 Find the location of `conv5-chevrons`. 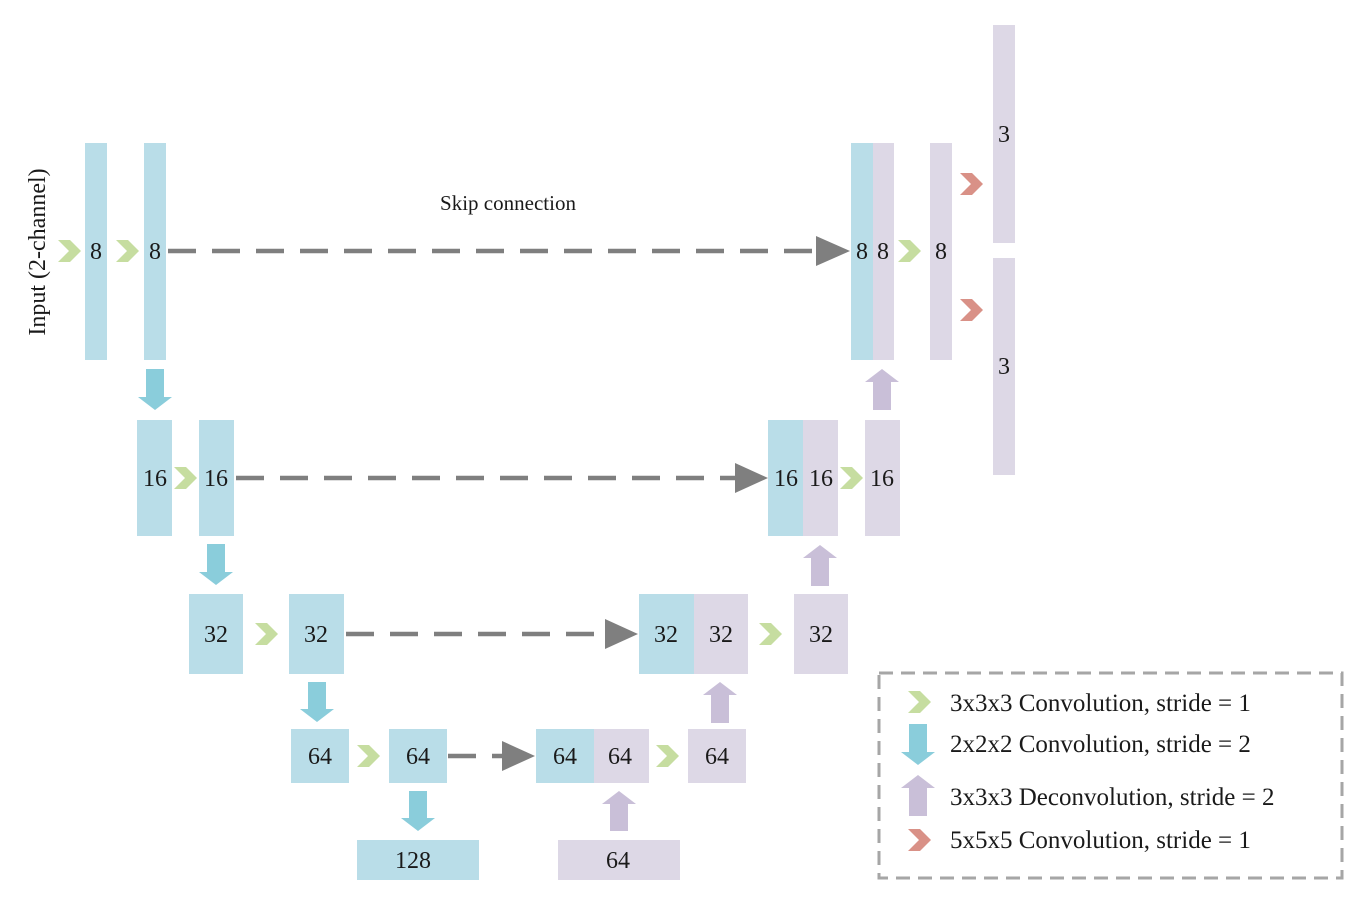

conv5-chevrons is located at coordinates (971, 247).